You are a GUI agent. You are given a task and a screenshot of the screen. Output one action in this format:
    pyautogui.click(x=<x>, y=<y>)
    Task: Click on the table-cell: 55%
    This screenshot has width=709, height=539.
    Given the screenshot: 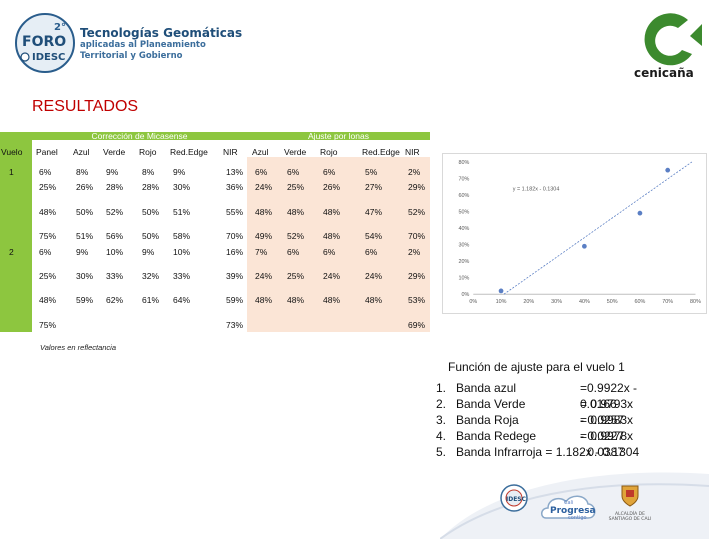 What is the action you would take?
    pyautogui.click(x=235, y=212)
    